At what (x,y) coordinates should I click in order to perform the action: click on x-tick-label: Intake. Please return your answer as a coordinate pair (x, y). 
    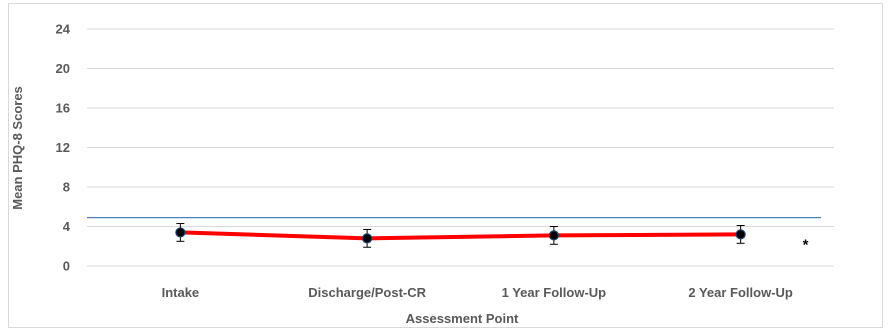
    Looking at the image, I should click on (181, 292).